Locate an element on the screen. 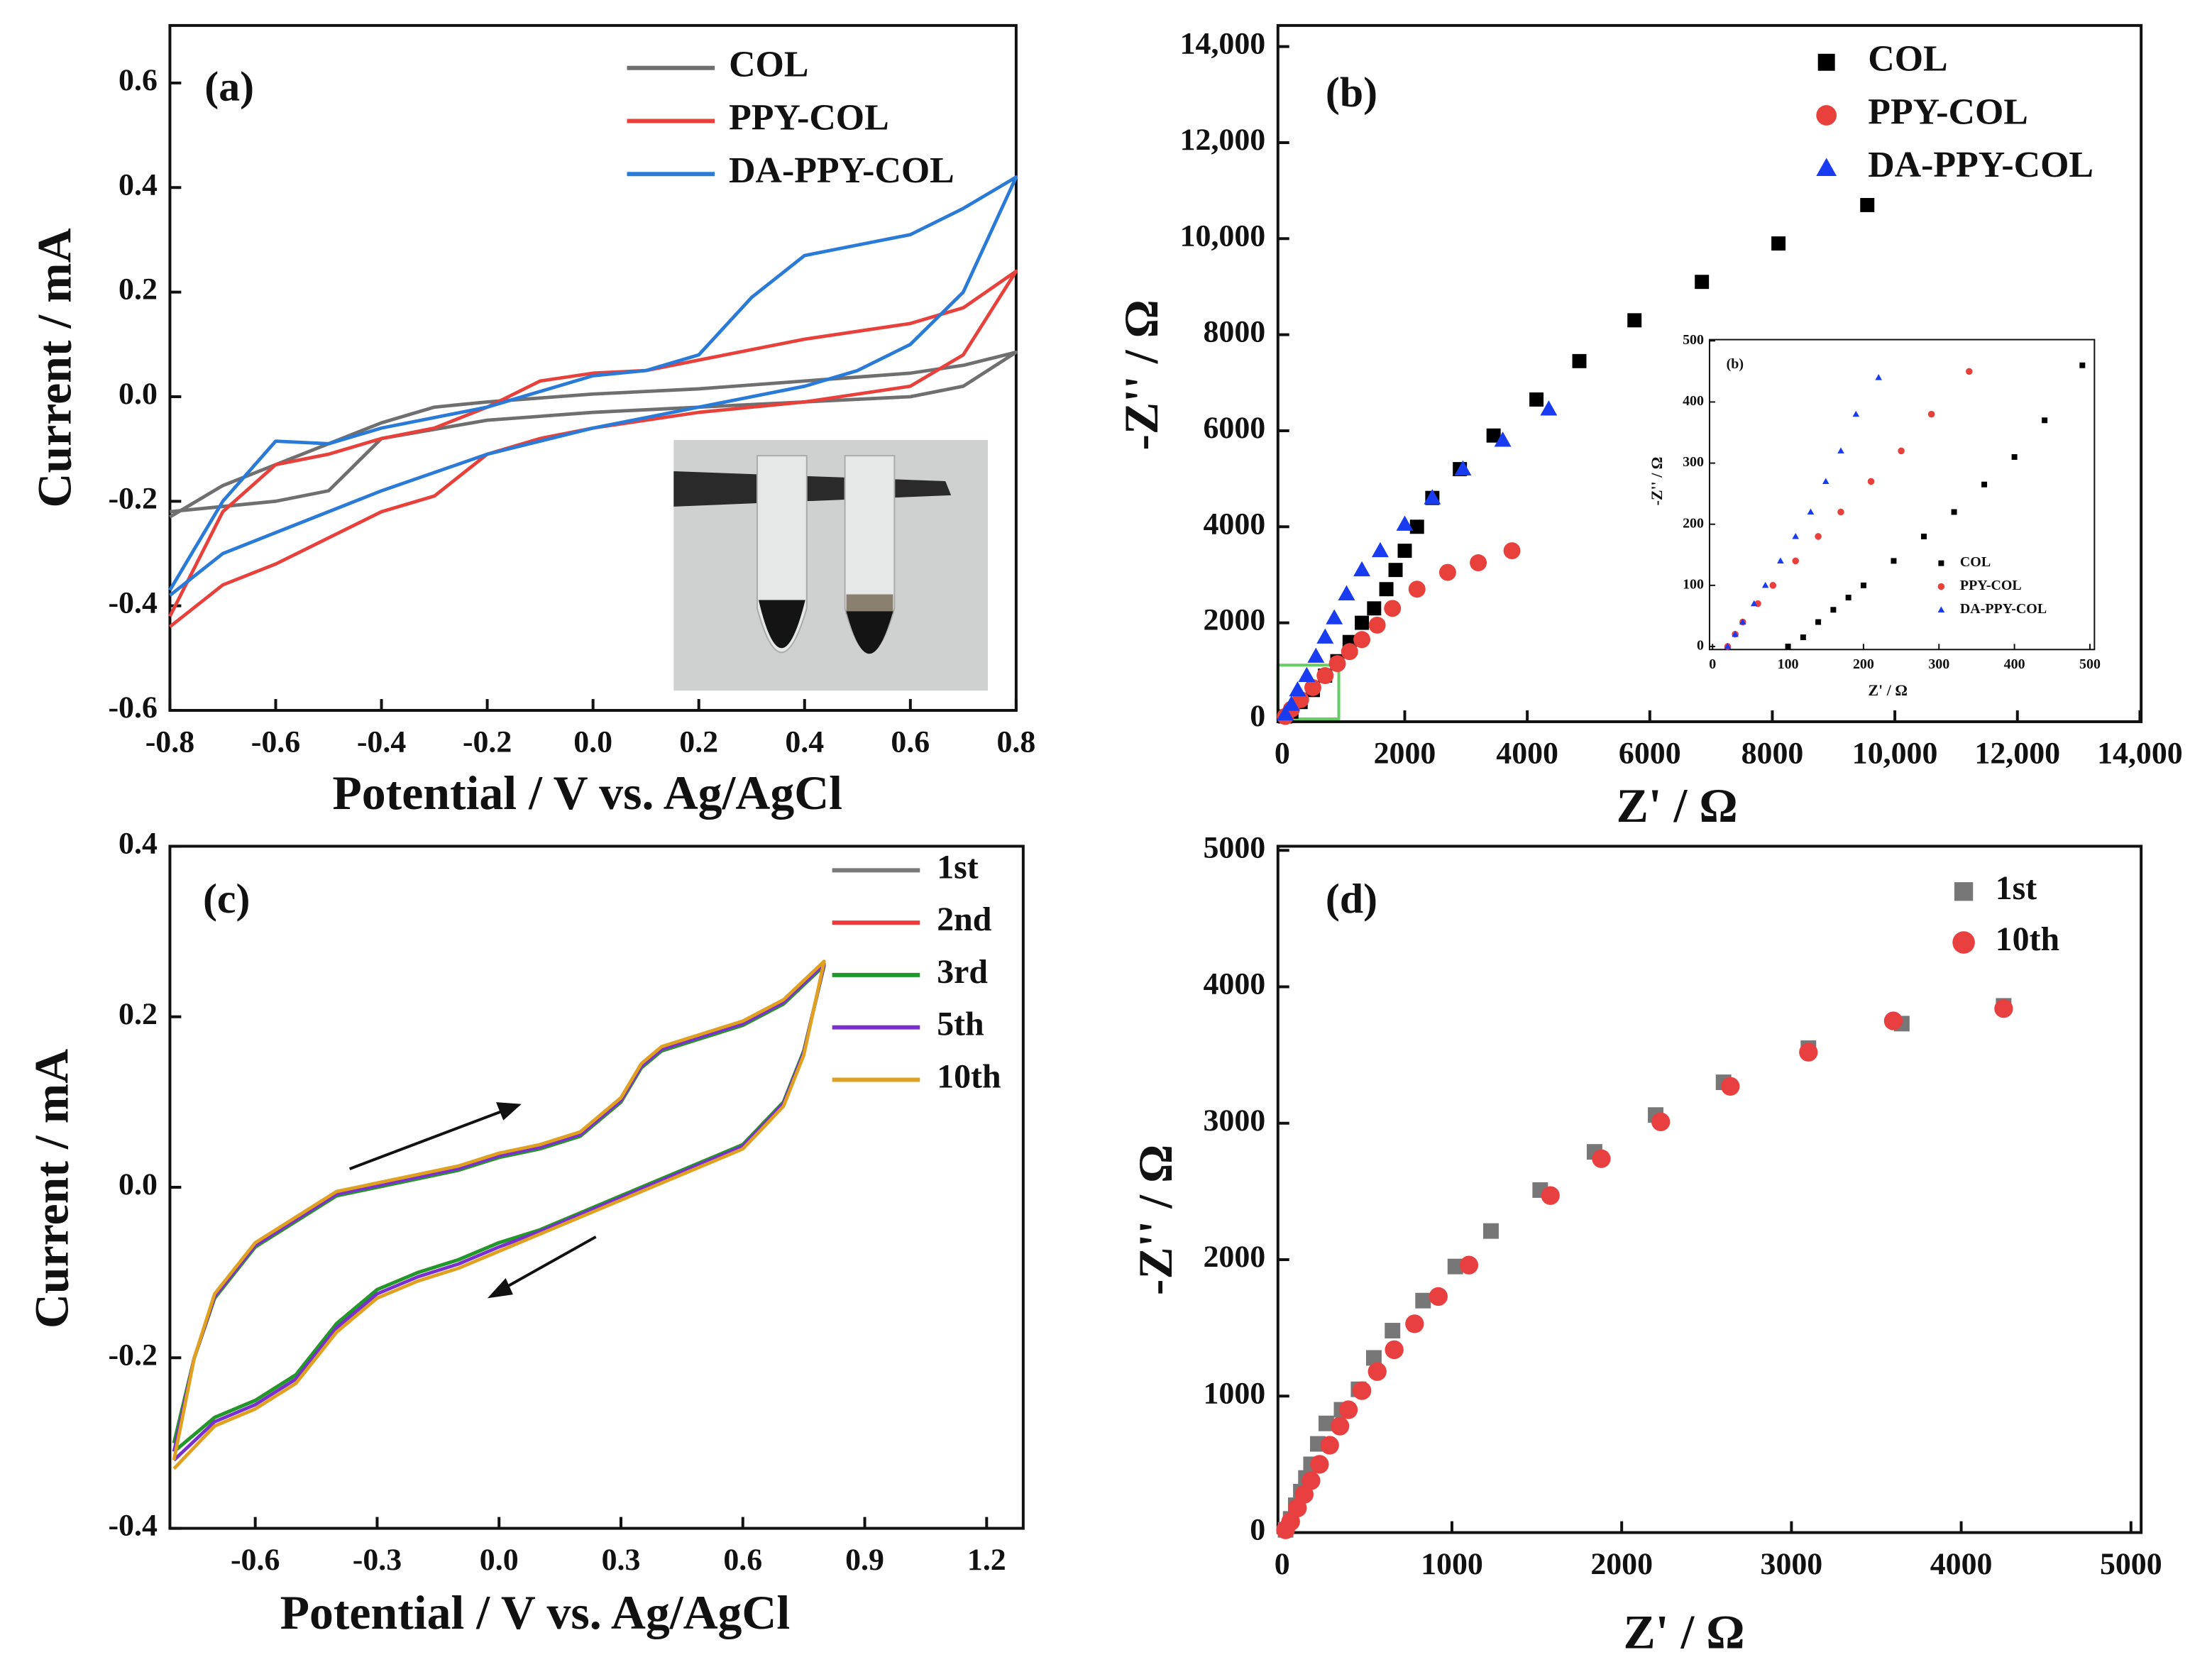  x-tick-label: 300 is located at coordinates (1938, 664).